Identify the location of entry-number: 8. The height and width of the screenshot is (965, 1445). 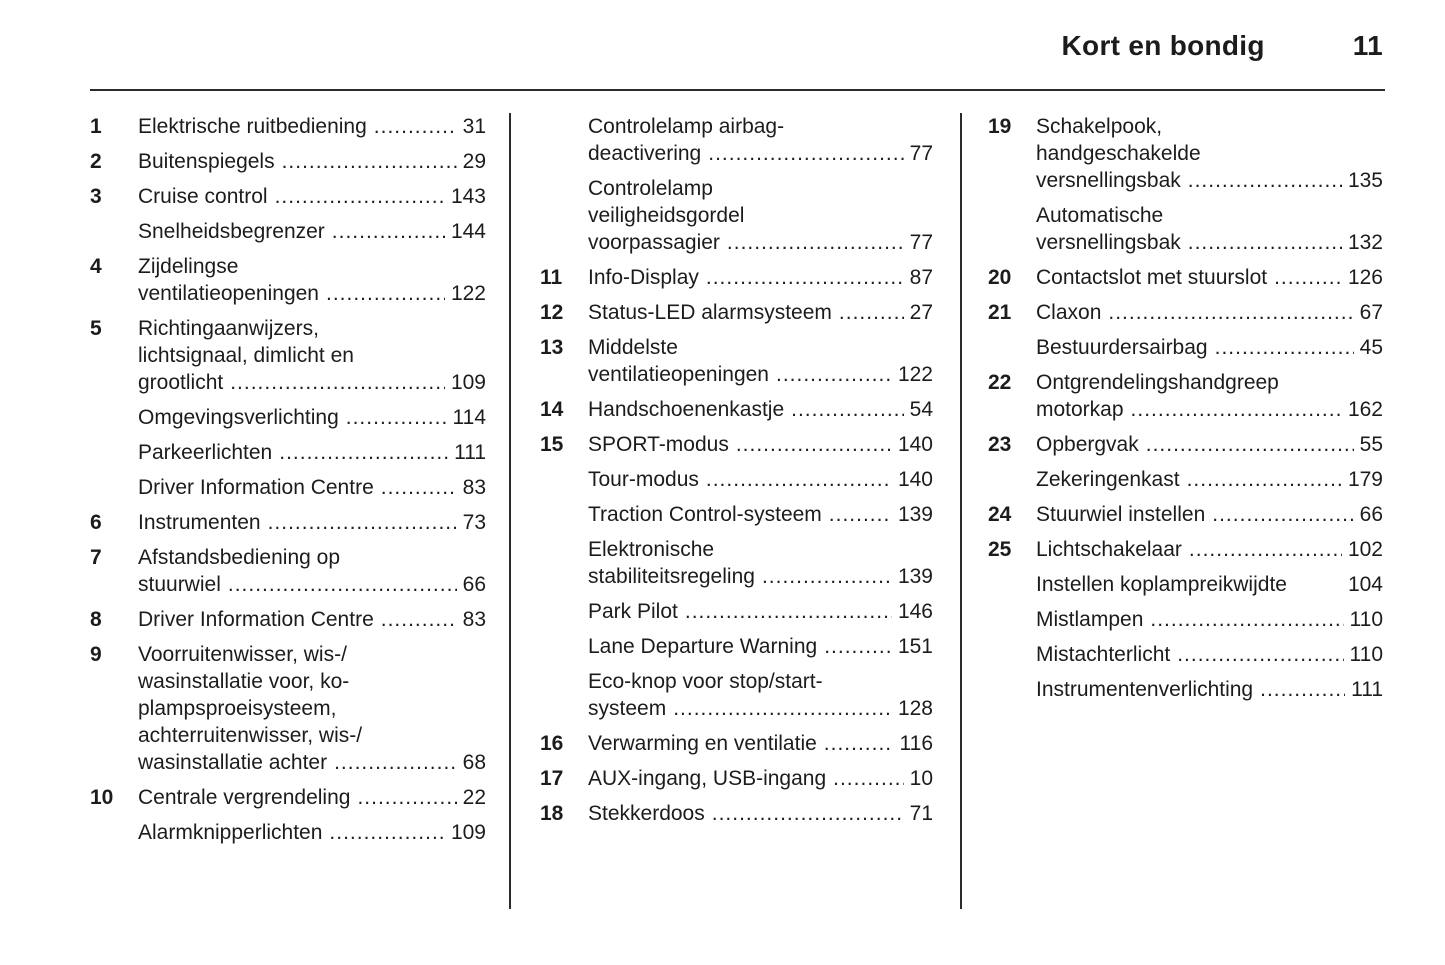
(96, 619).